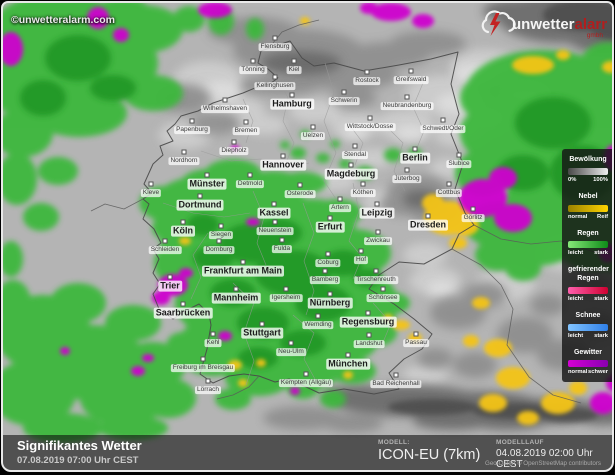 Image resolution: width=615 pixels, height=475 pixels. What do you see at coordinates (225, 109) in the screenshot?
I see `city-label: Wilhelmshaven` at bounding box center [225, 109].